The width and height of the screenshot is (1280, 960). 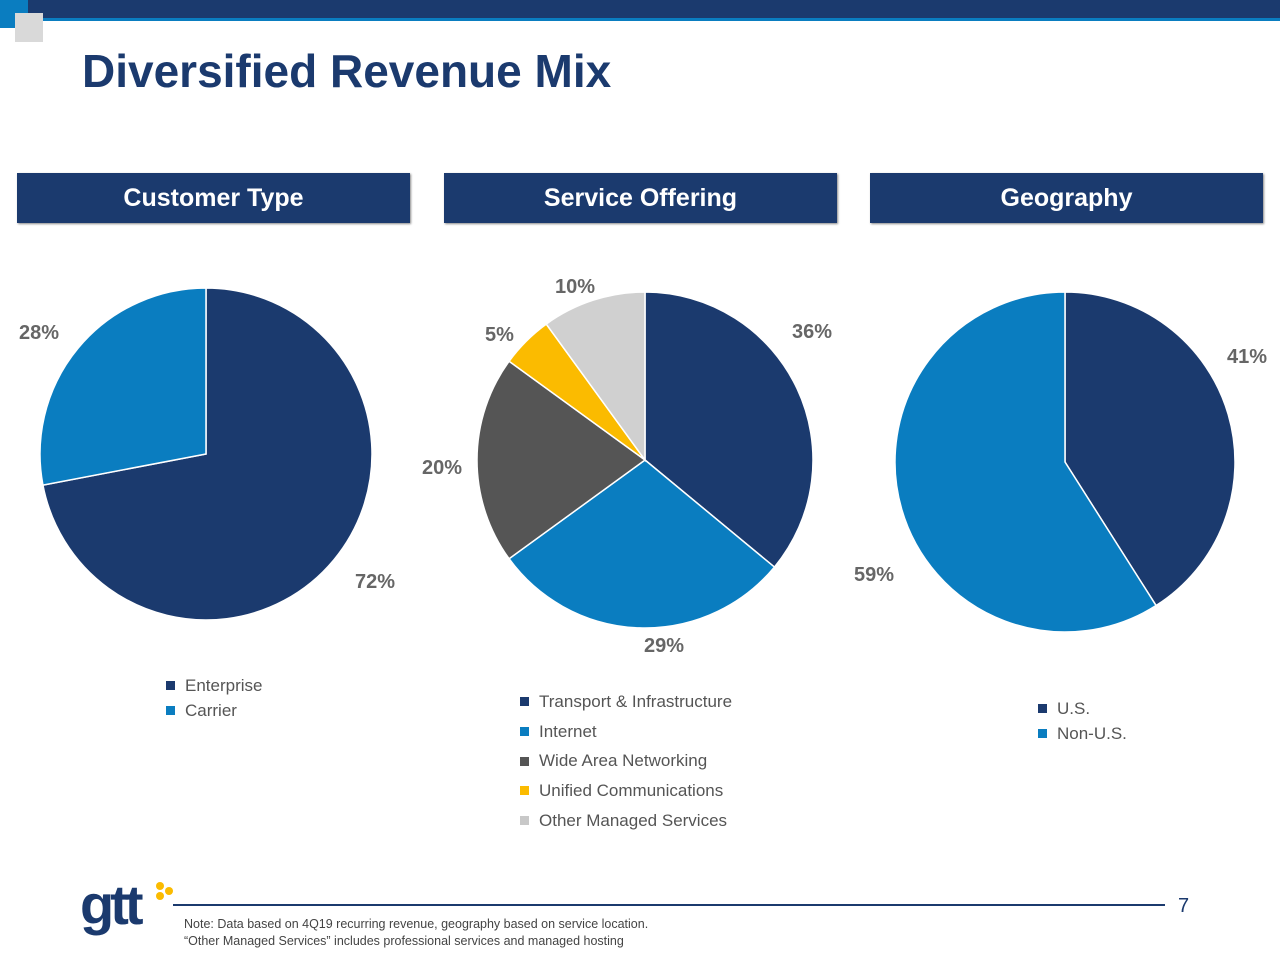 I want to click on pie-slice-wide-area-networking, so click(x=561, y=460).